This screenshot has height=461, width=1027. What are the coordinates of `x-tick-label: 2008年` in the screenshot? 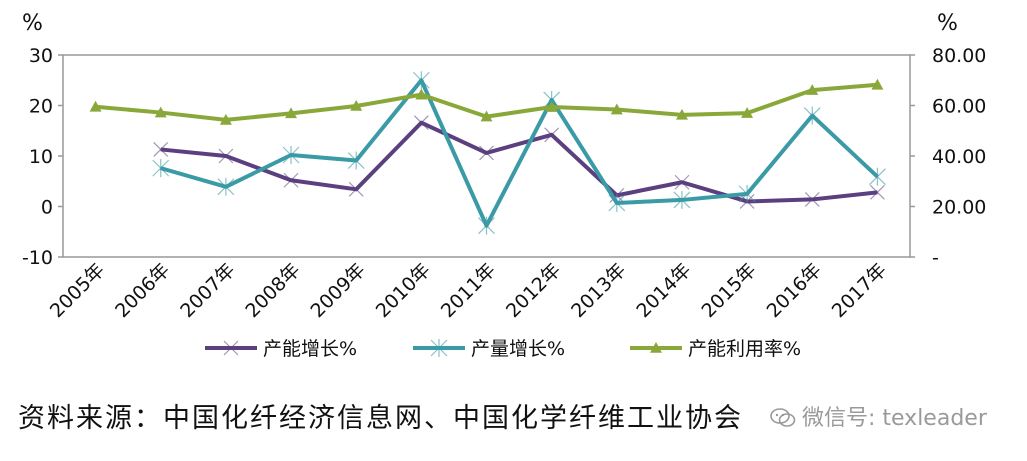 It's located at (272, 290).